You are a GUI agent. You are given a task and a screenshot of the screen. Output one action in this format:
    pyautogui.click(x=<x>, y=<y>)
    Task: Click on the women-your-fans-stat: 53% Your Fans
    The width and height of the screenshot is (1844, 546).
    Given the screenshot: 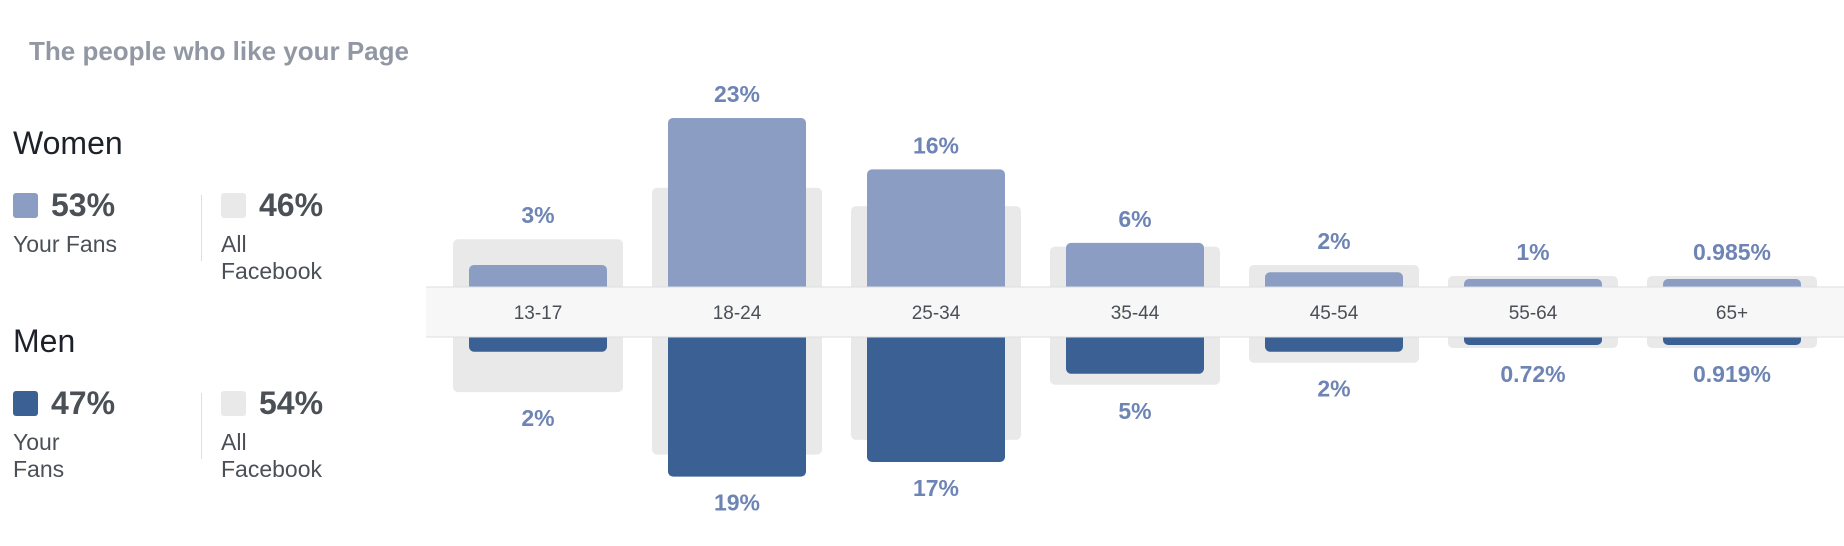 What is the action you would take?
    pyautogui.click(x=65, y=223)
    